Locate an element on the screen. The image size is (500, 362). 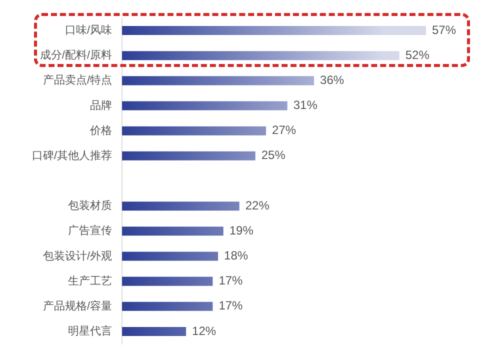
y-tick-label: 口碑/其他人推荐 is located at coordinates (72, 155).